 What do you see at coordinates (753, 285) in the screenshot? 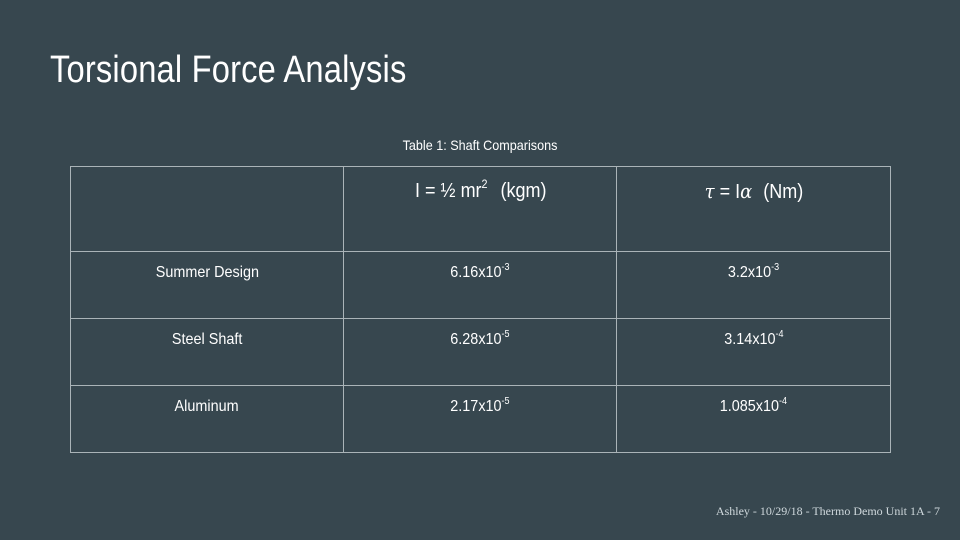
I see `torque-value-cell: 3.2x10-3` at bounding box center [753, 285].